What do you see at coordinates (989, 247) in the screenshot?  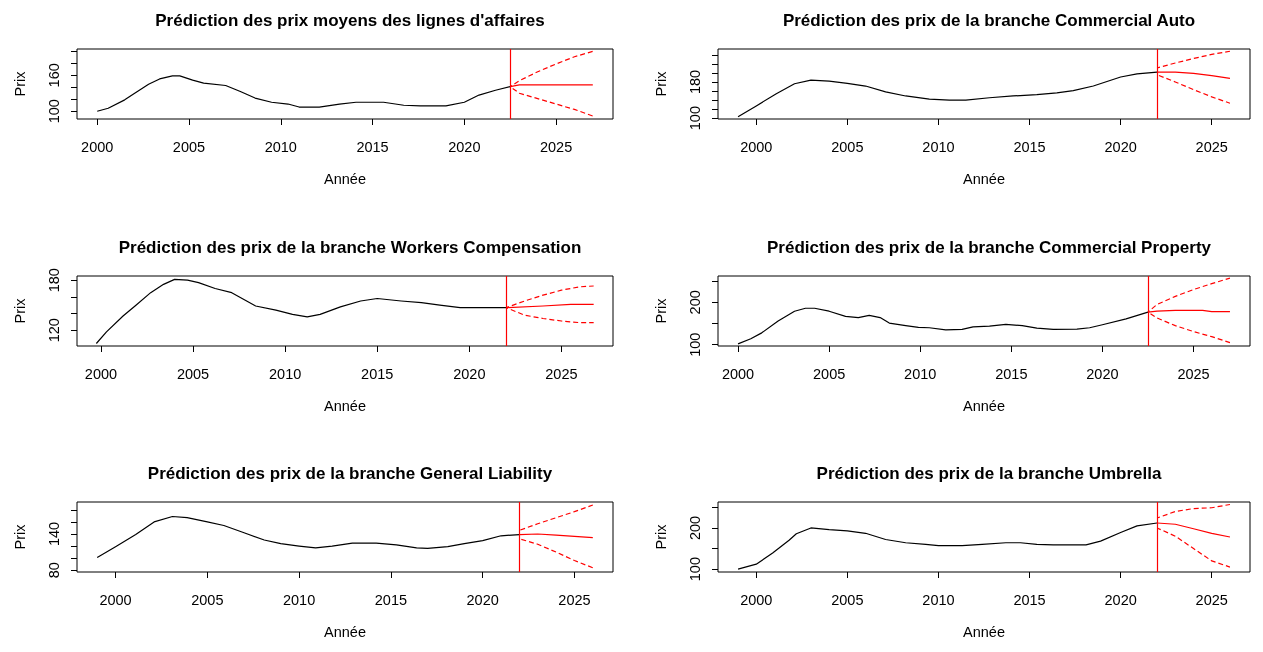 I see `chart-title: Prédiction des prix de la branche Commercial Property` at bounding box center [989, 247].